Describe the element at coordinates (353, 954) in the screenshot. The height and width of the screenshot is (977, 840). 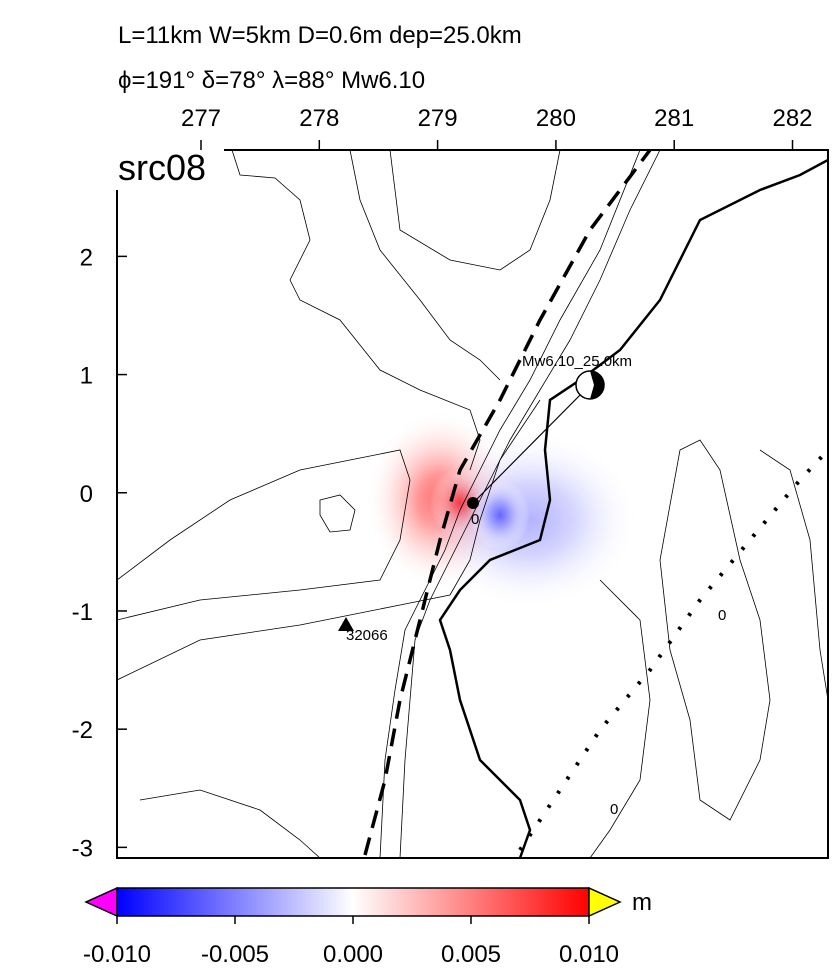
I see `colorbar-tick-label: 0.000` at that location.